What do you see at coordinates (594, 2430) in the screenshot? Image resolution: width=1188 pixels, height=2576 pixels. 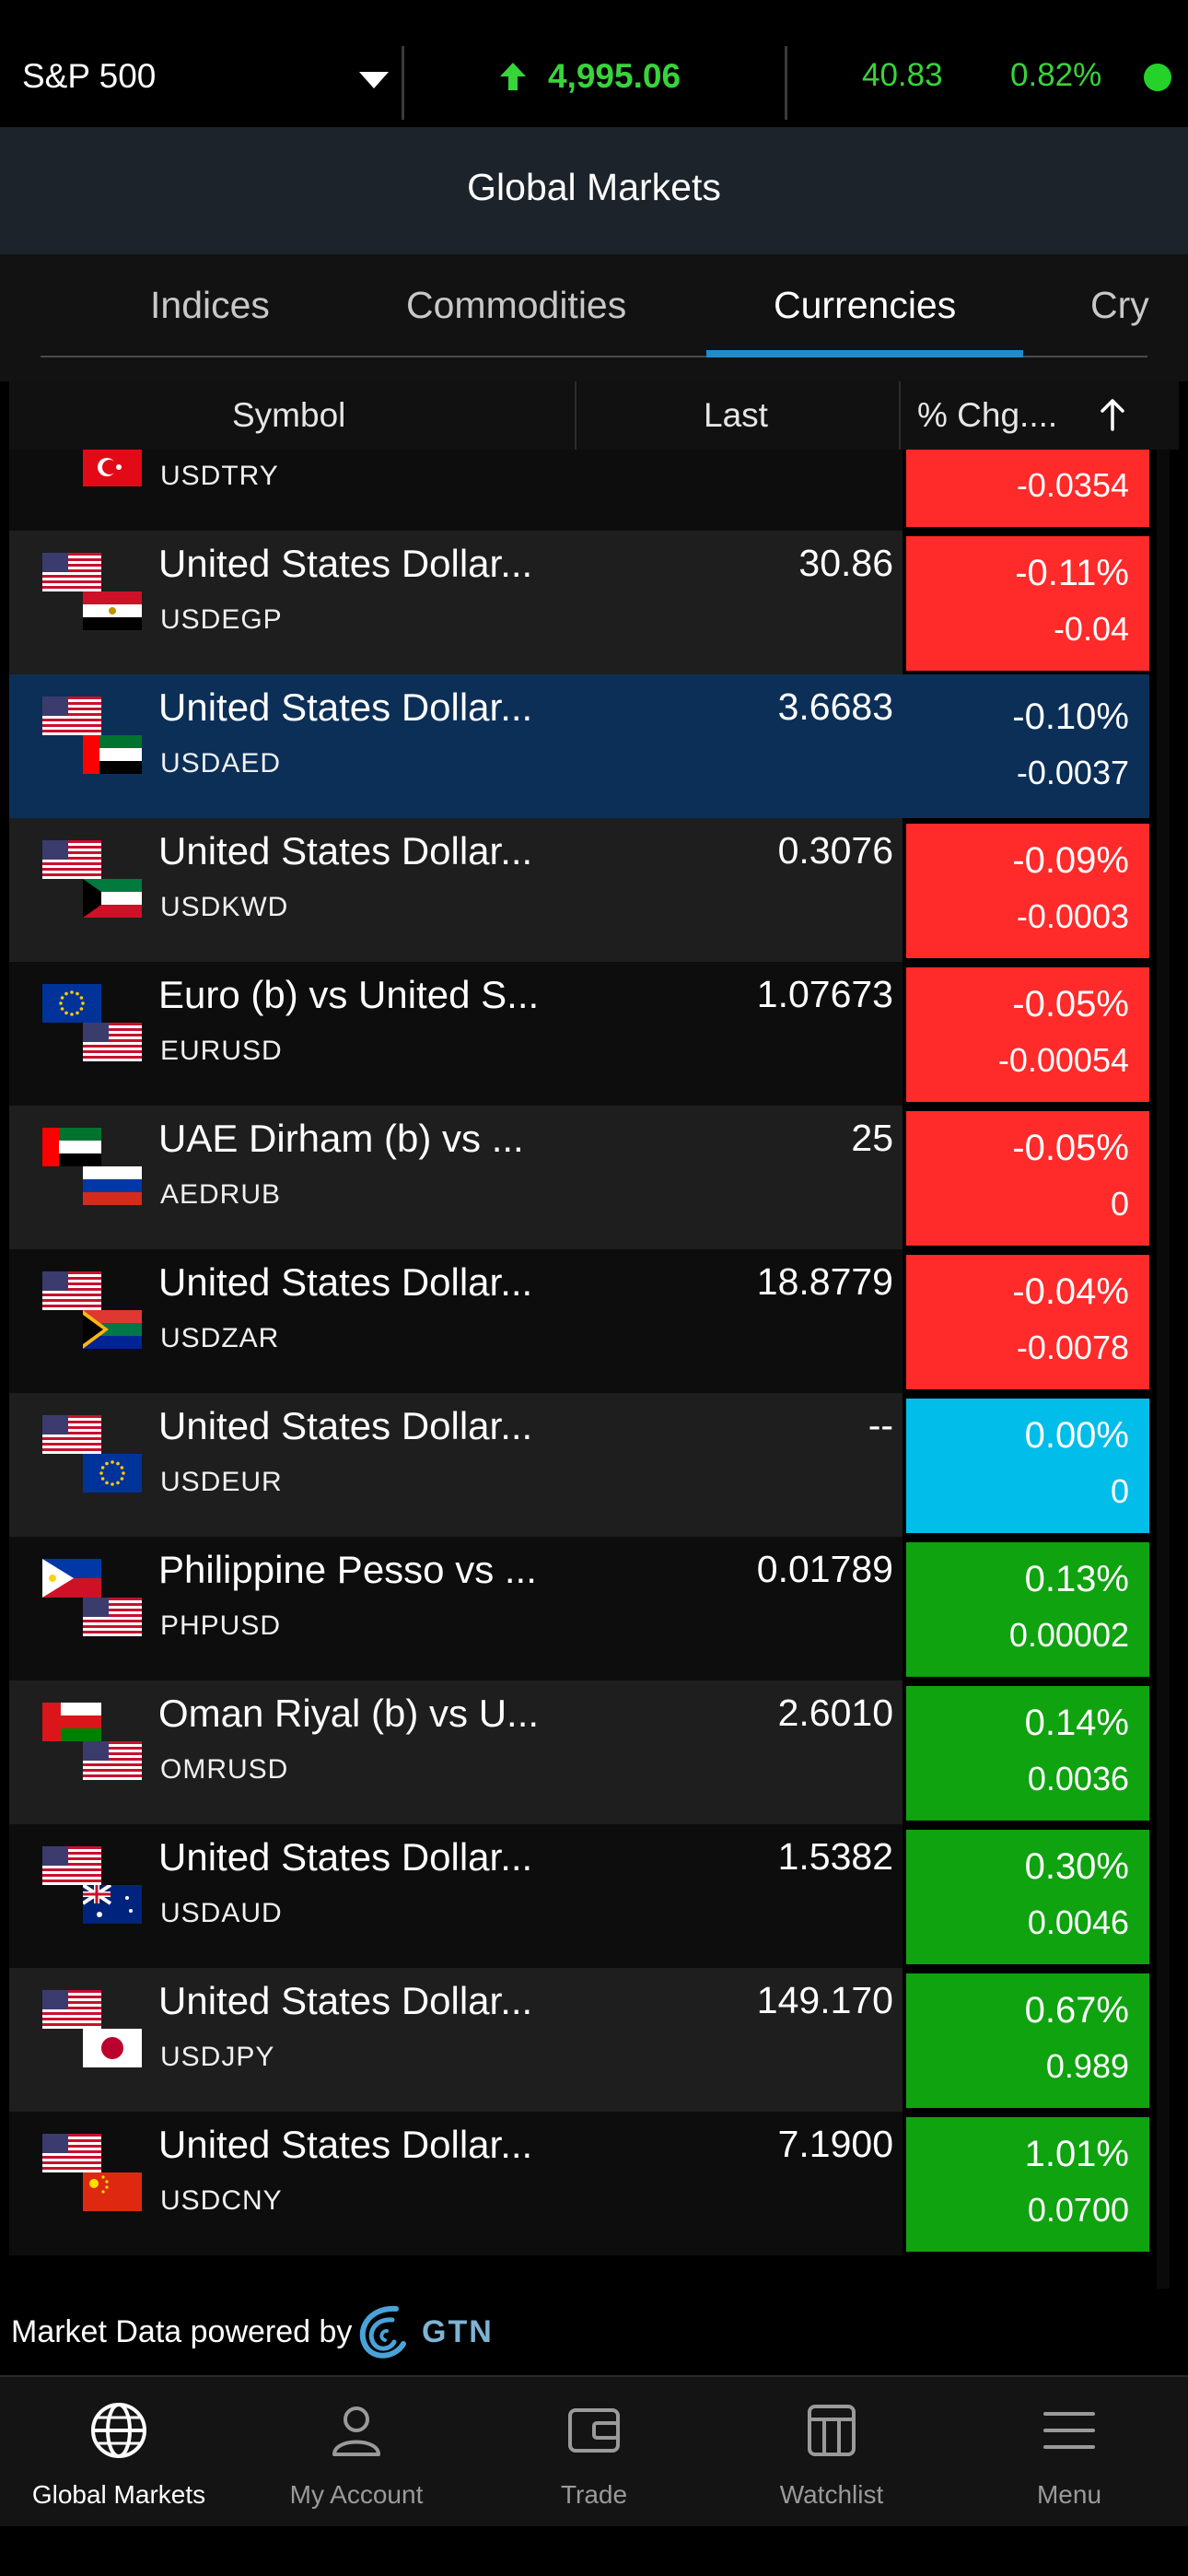 I see `wallet-icon` at bounding box center [594, 2430].